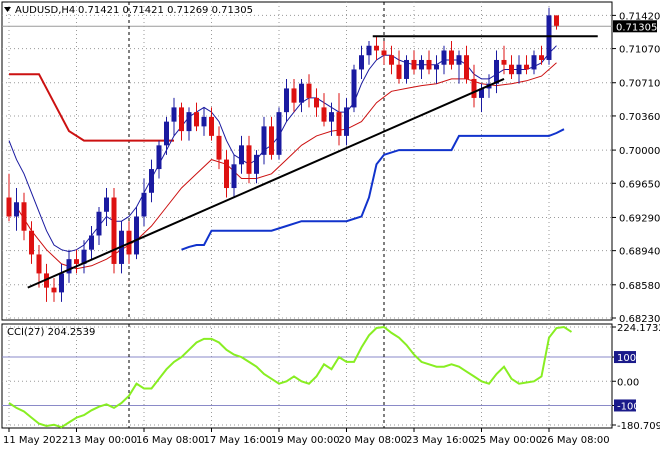 The height and width of the screenshot is (450, 660). I want to click on current-price-box, so click(635, 26).